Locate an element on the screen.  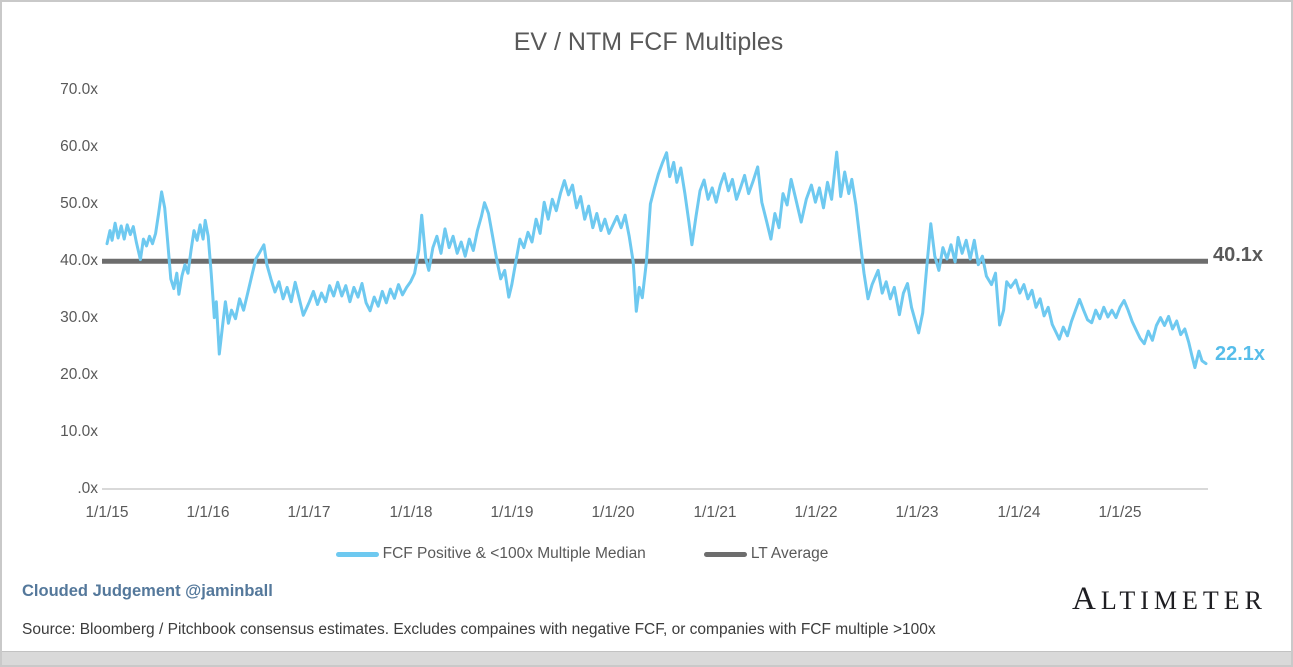
y-tick-label: 30.0x is located at coordinates (79, 317).